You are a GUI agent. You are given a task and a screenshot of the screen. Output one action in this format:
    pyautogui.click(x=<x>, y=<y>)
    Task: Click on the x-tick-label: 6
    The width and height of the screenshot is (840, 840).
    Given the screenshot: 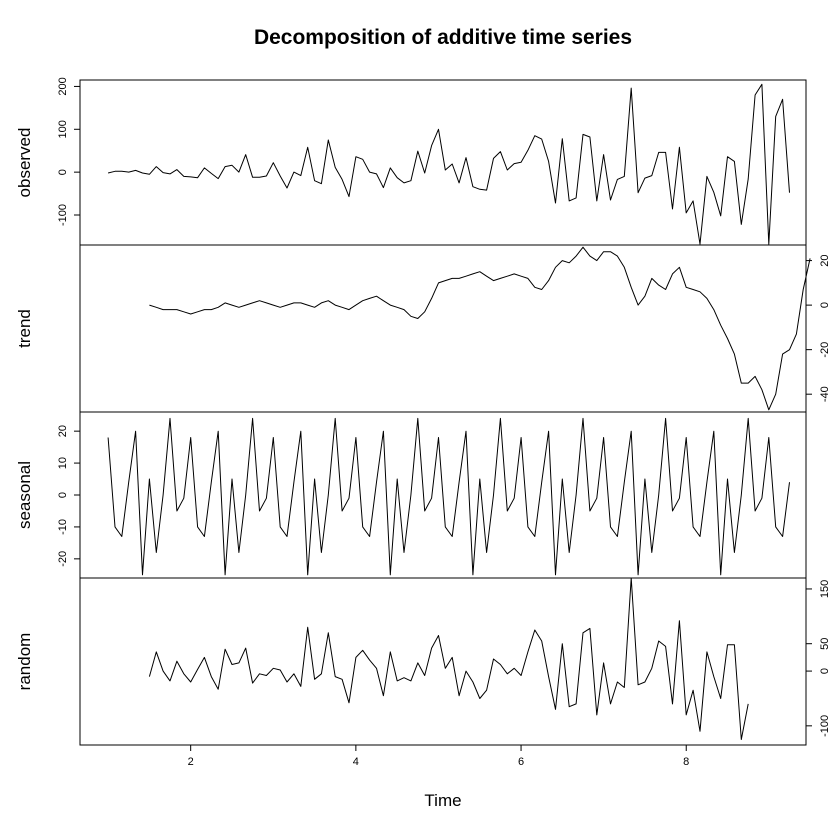 What is the action you would take?
    pyautogui.click(x=521, y=762)
    